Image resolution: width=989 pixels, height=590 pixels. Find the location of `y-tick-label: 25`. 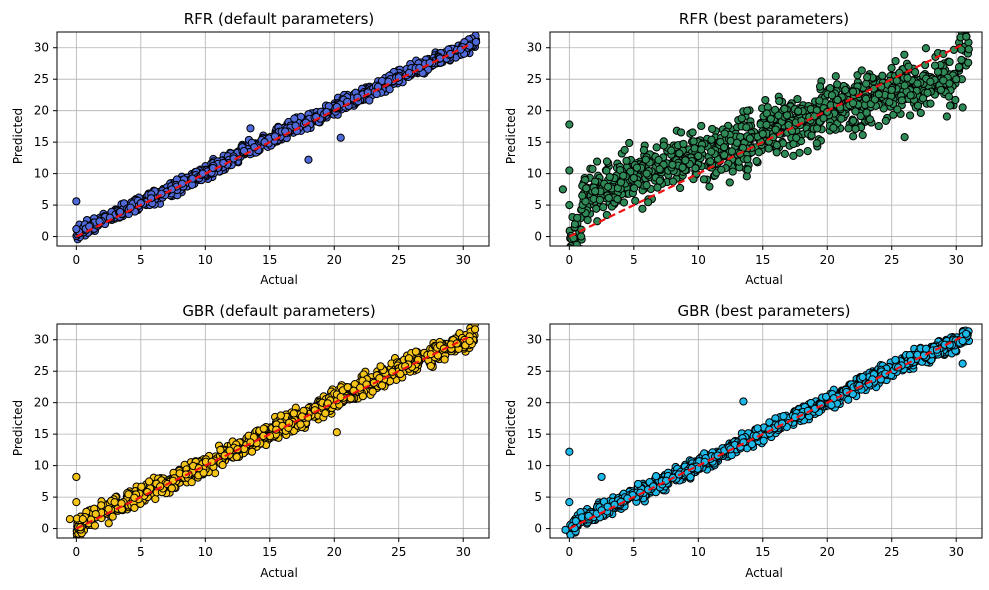

y-tick-label: 25 is located at coordinates (41, 79).